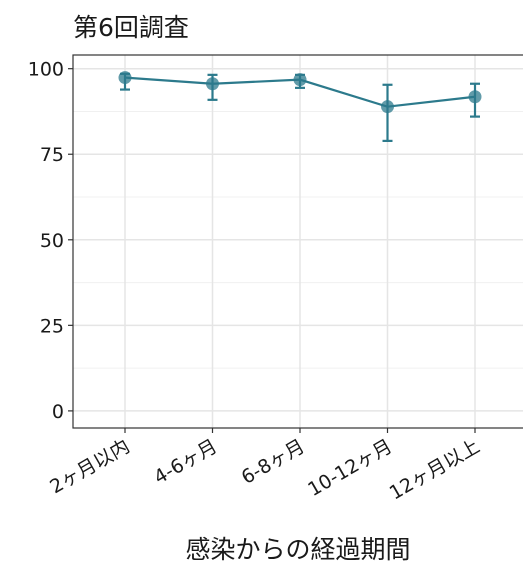  What do you see at coordinates (435, 469) in the screenshot?
I see `x-tick-label: 12ヶ月以上` at bounding box center [435, 469].